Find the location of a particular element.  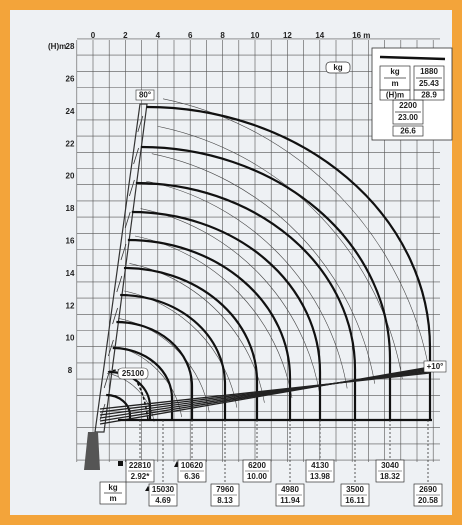

load-radius: 11.94 is located at coordinates (290, 500).